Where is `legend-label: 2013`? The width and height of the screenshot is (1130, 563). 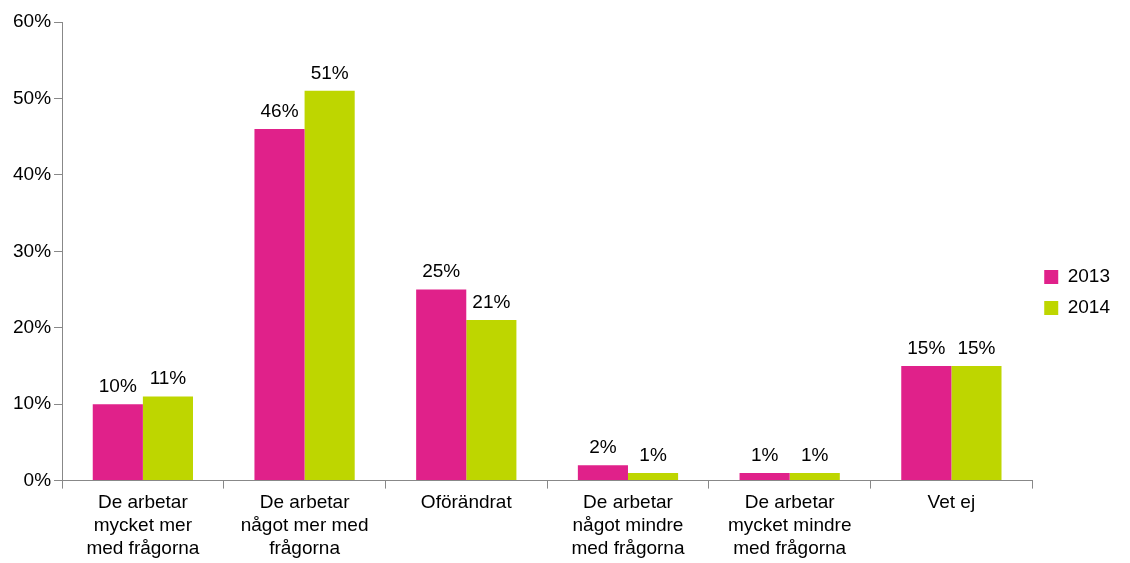
legend-label: 2013 is located at coordinates (1089, 276).